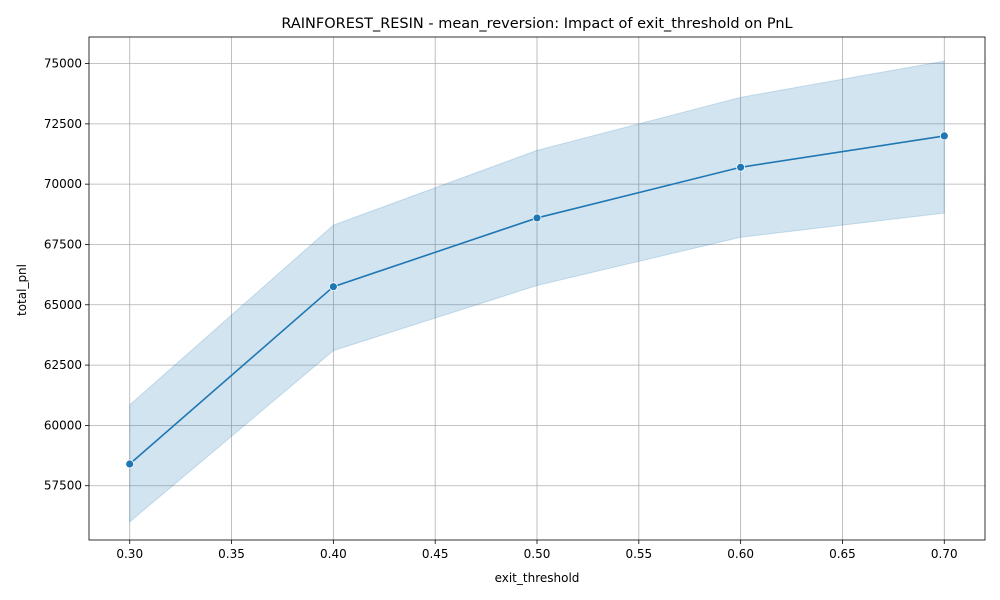 The width and height of the screenshot is (1000, 600). What do you see at coordinates (231, 554) in the screenshot?
I see `x-tick-label: 0.35` at bounding box center [231, 554].